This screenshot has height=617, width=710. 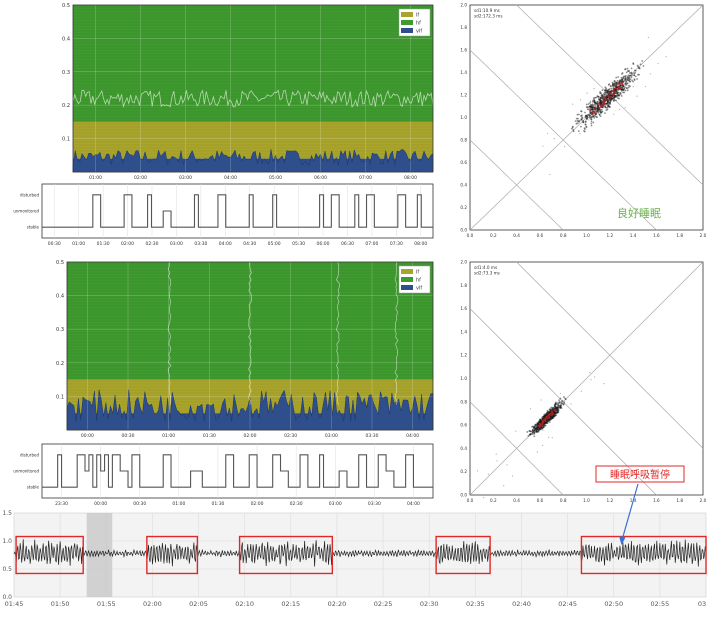 I want to click on x-tick-label: 1.2, so click(x=609, y=500).